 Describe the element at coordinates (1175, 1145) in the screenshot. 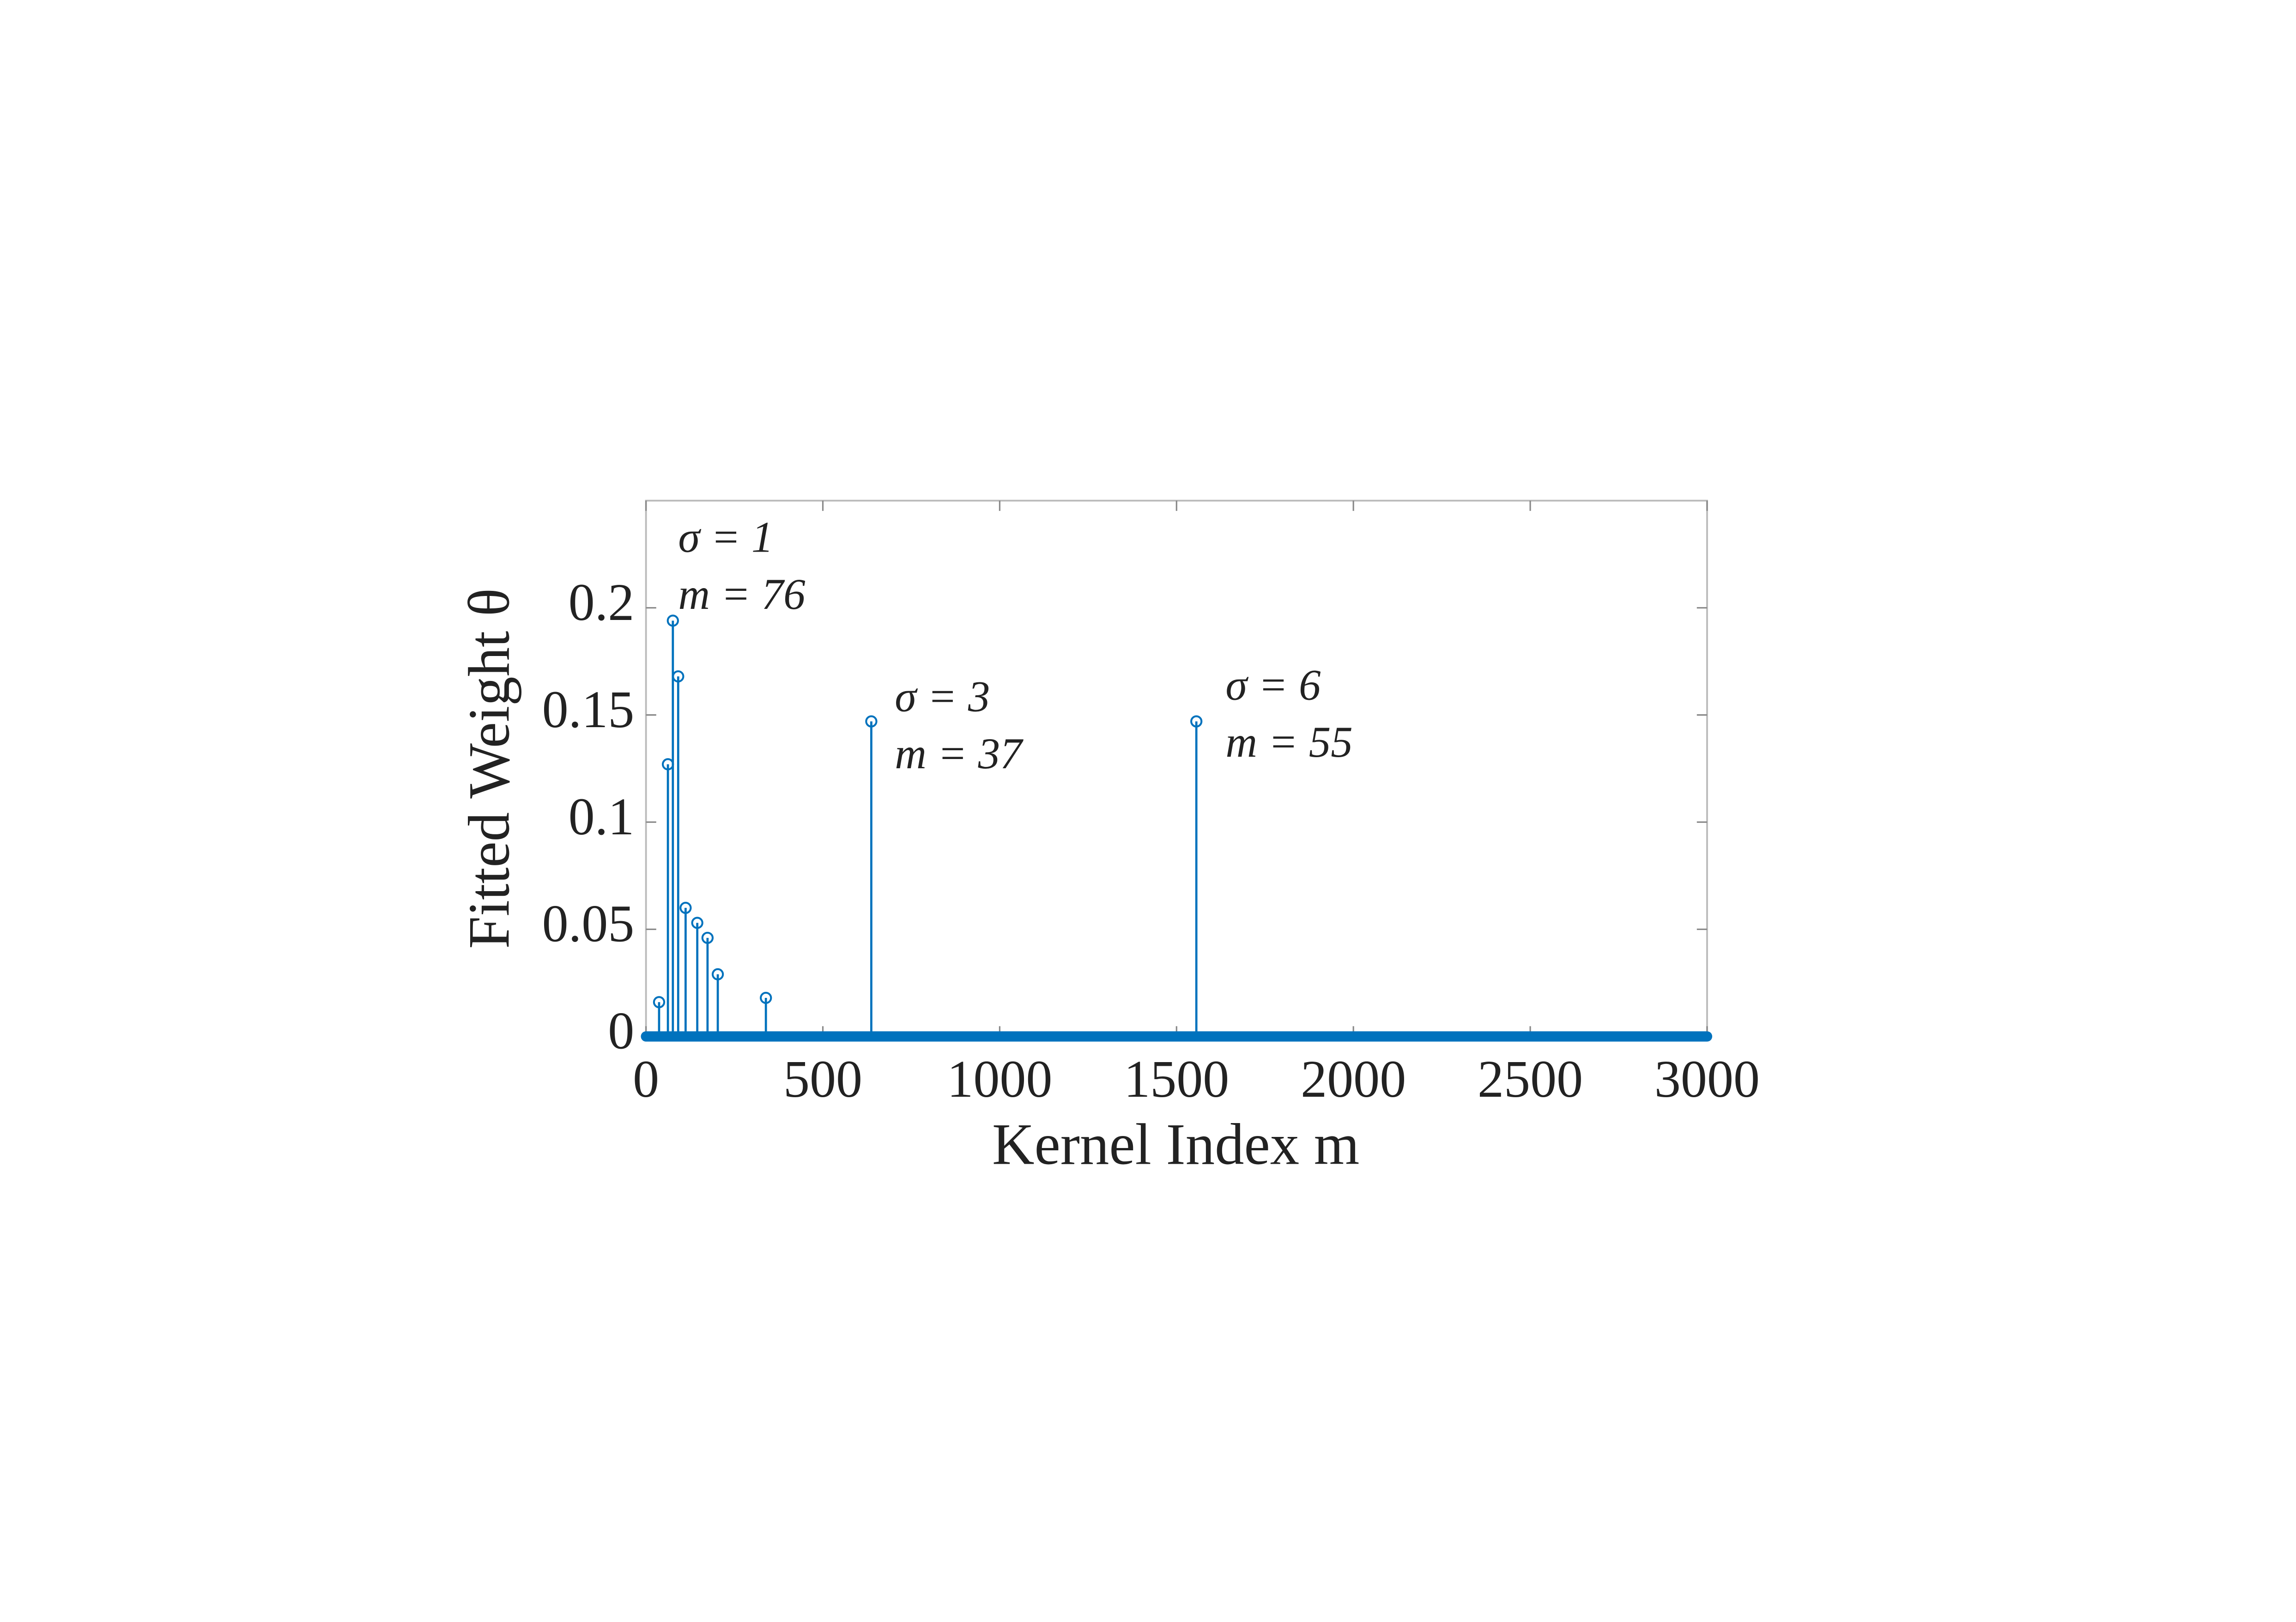

I see `x-axis-label: Kernel Index m` at that location.